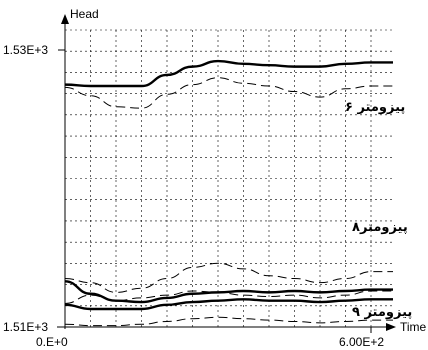 This screenshot has width=428, height=350. I want to click on y-tick-label-bottom: 1.51E+3, so click(25, 327).